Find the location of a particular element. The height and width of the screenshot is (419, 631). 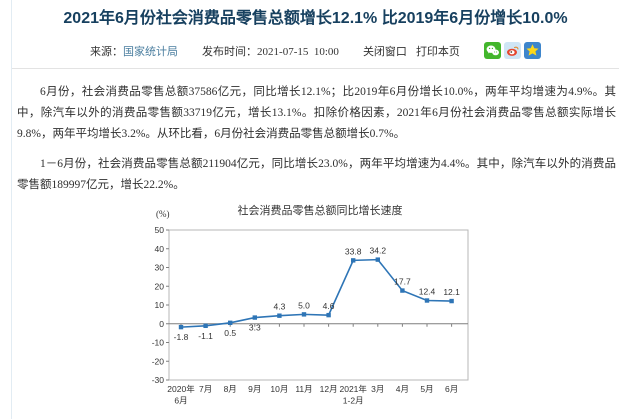

x-axis-category-label: 11月 is located at coordinates (303, 389).